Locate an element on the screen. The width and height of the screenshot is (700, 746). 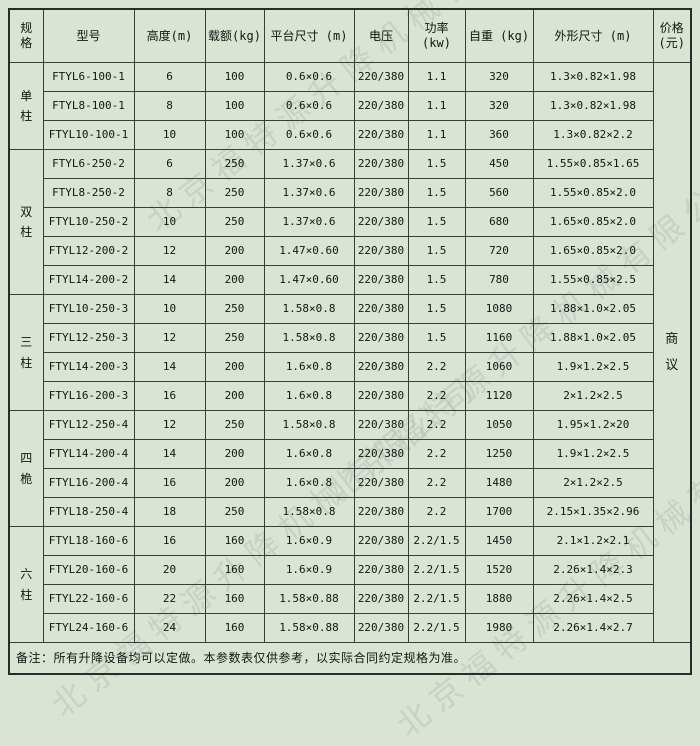
cell-height: 20 is located at coordinates (169, 570).